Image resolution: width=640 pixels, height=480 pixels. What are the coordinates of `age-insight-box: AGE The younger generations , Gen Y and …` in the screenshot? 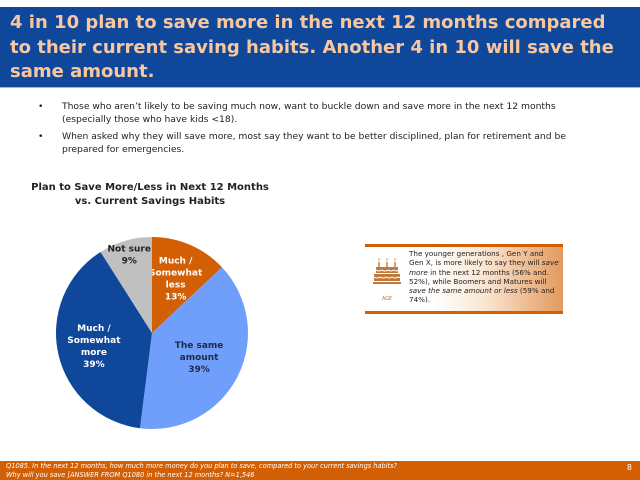 It's located at (464, 279).